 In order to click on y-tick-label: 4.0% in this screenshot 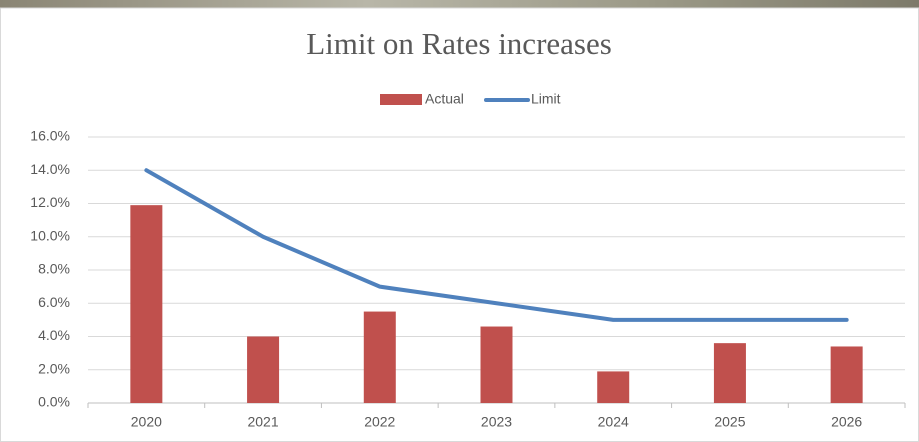, I will do `click(54, 335)`.